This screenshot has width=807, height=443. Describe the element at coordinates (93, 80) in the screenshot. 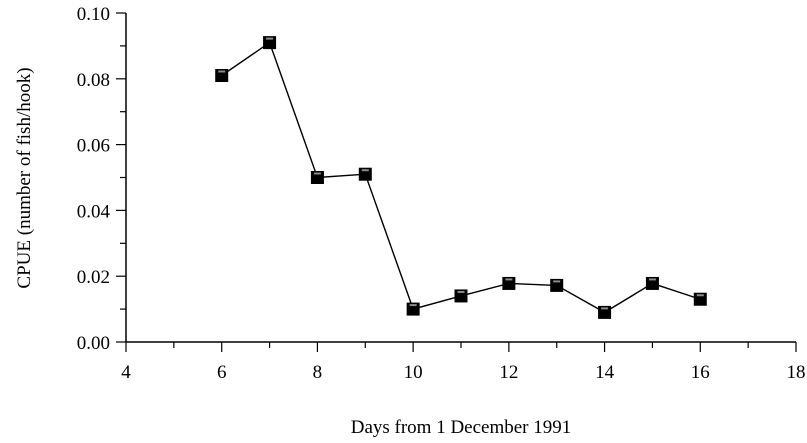

I see `y-tick-label: 0.08` at that location.